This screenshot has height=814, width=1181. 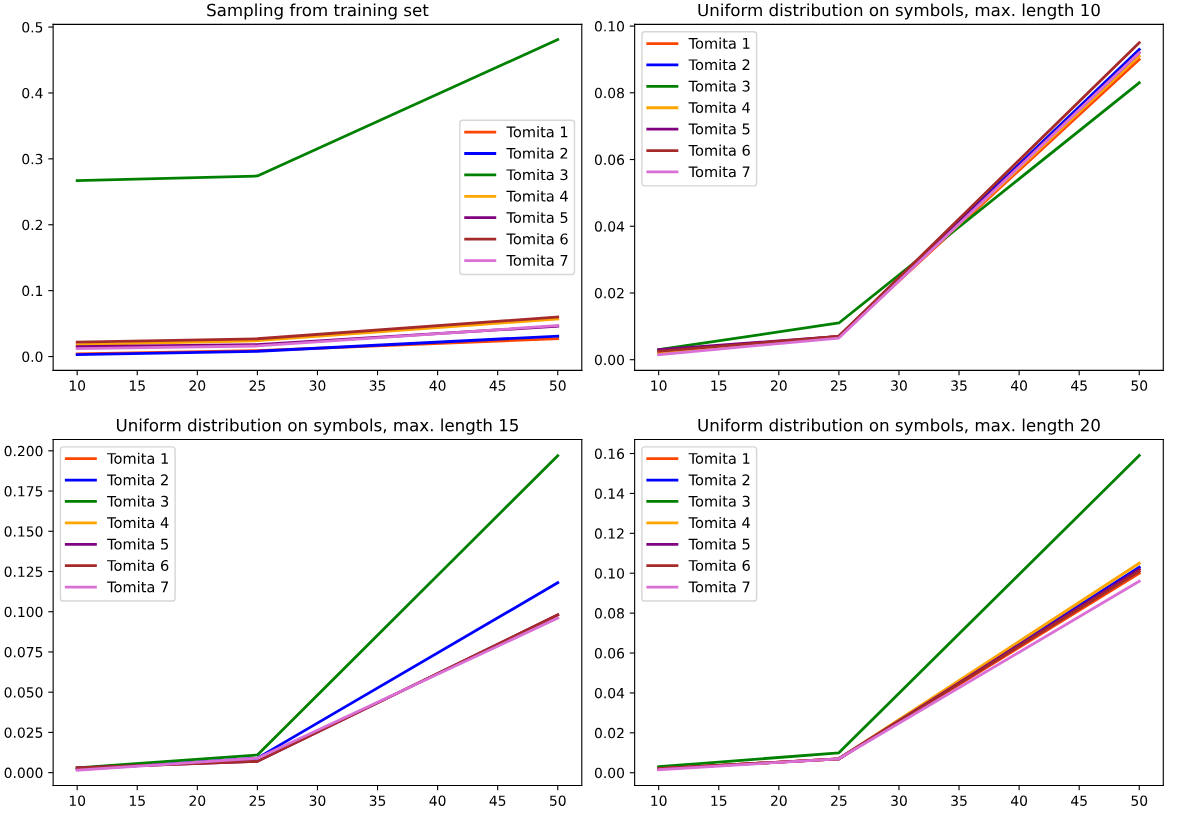 I want to click on y-tick-label: 0.050, so click(x=23, y=692).